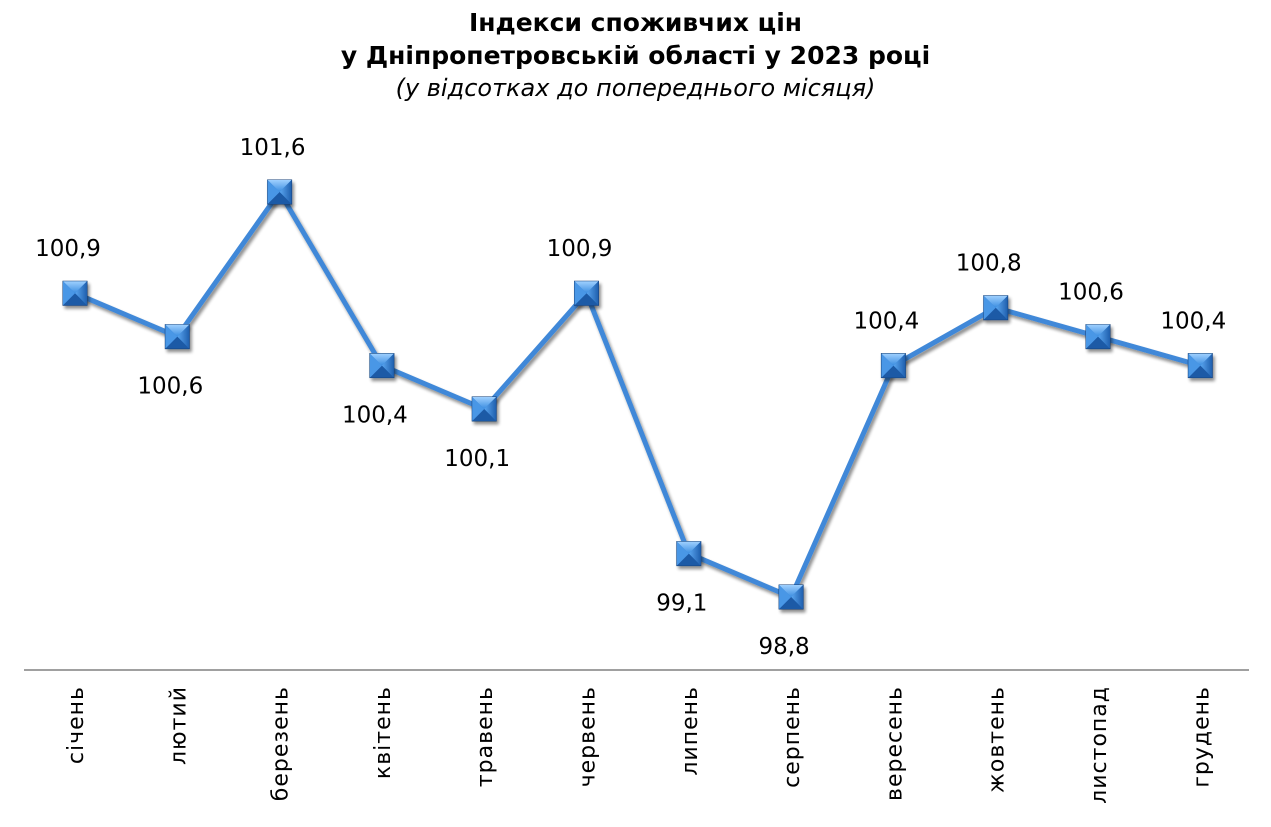 This screenshot has height=827, width=1271. I want to click on x-tick-label: жовтень, so click(997, 739).